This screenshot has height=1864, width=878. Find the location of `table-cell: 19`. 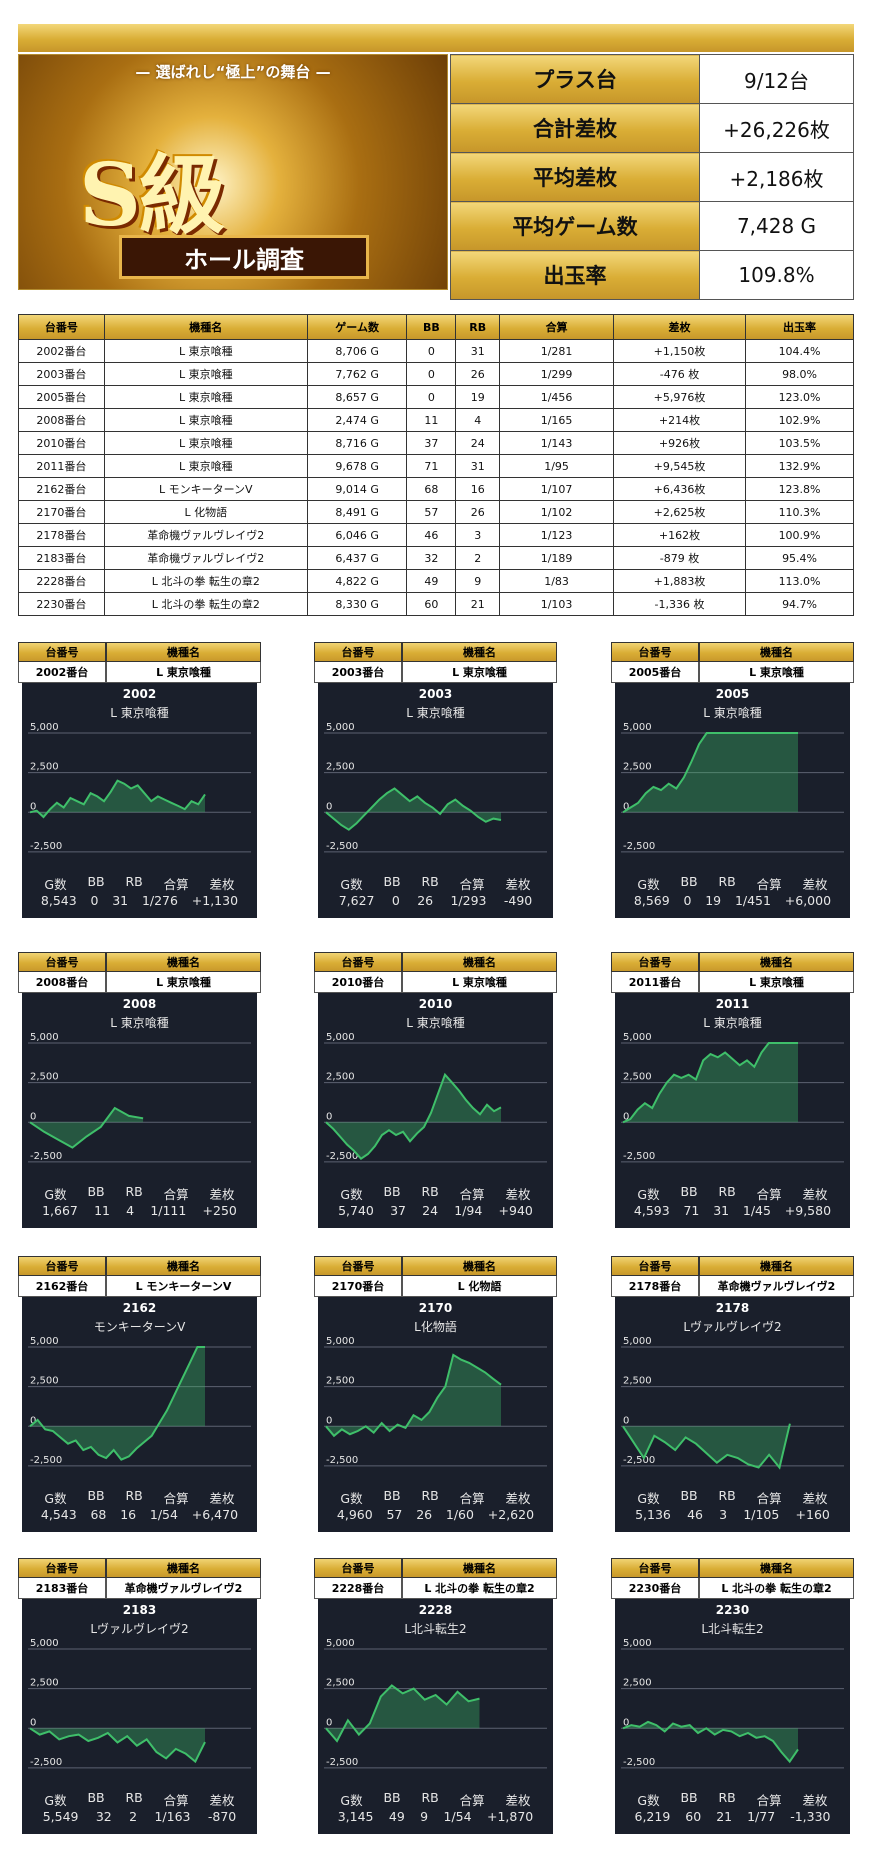

table-cell: 19 is located at coordinates (478, 397).